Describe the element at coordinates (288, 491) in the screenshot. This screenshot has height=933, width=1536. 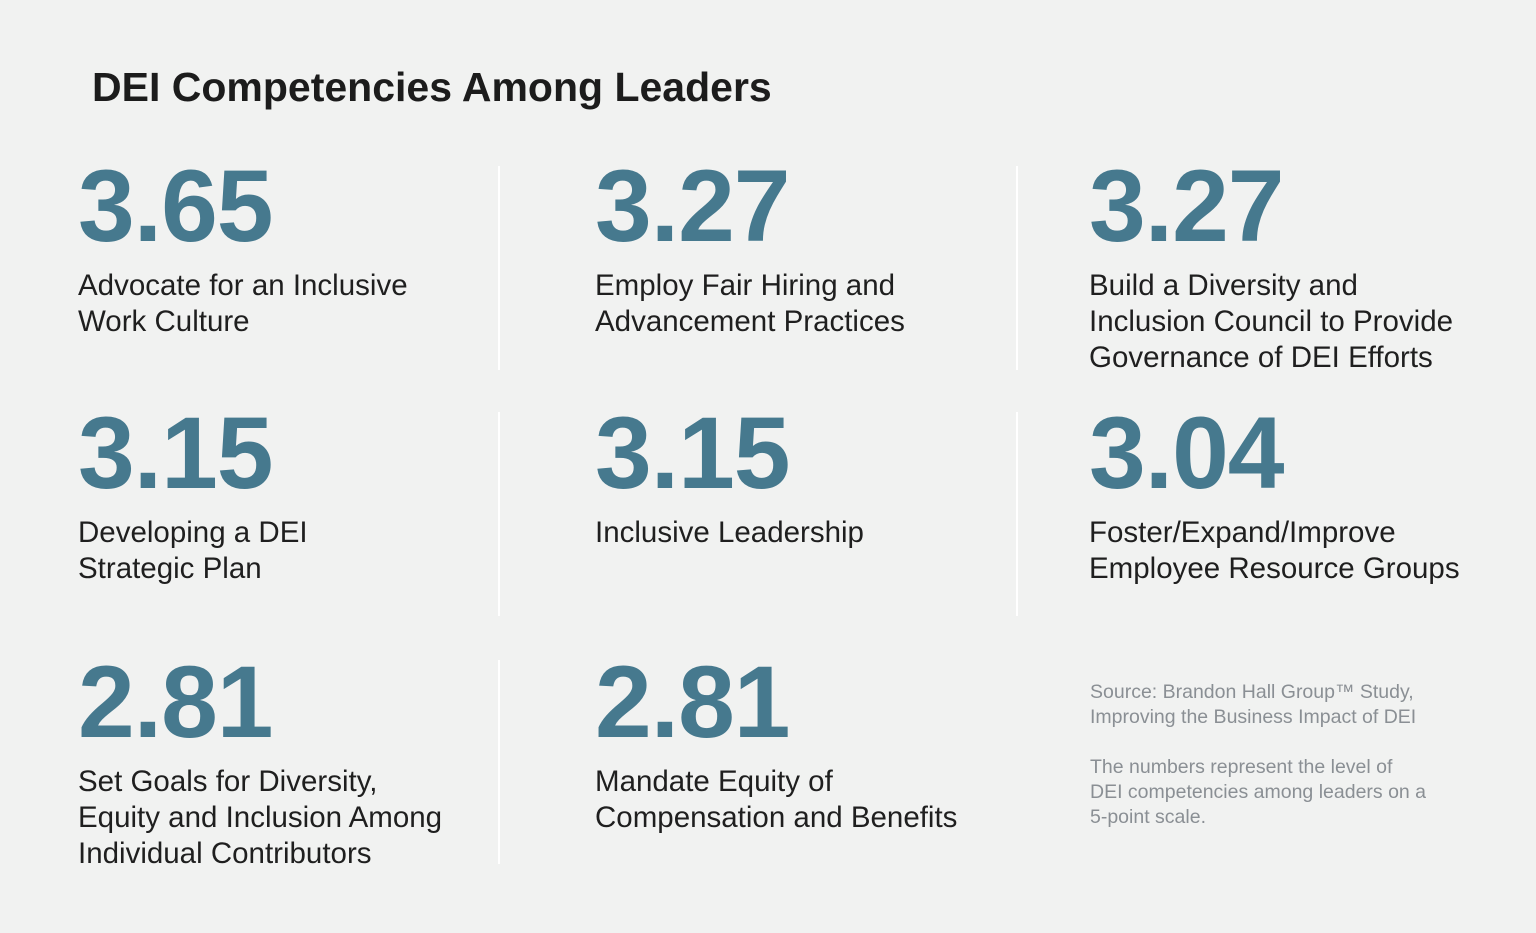
I see `stat-cell: 3.15 Developing a DEI Strategic Plan` at that location.